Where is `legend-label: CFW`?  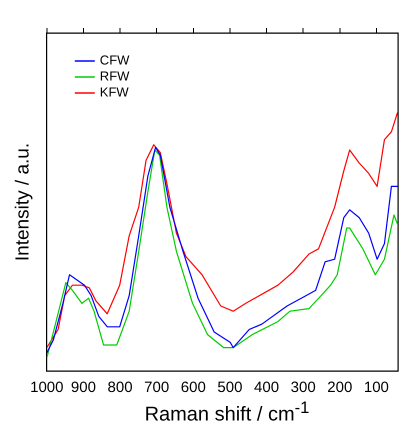
legend-label: CFW is located at coordinates (115, 60).